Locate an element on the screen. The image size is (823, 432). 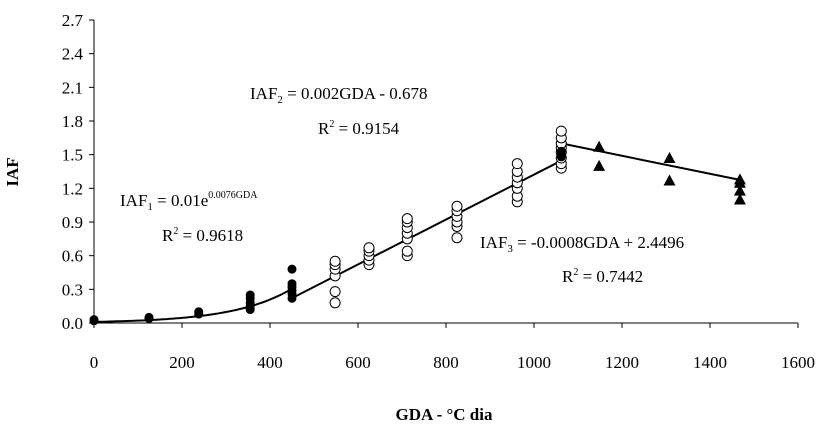
equation-1: IAF1 = 0.01e0.0076GDA R2 = 0.9618 is located at coordinates (189, 217).